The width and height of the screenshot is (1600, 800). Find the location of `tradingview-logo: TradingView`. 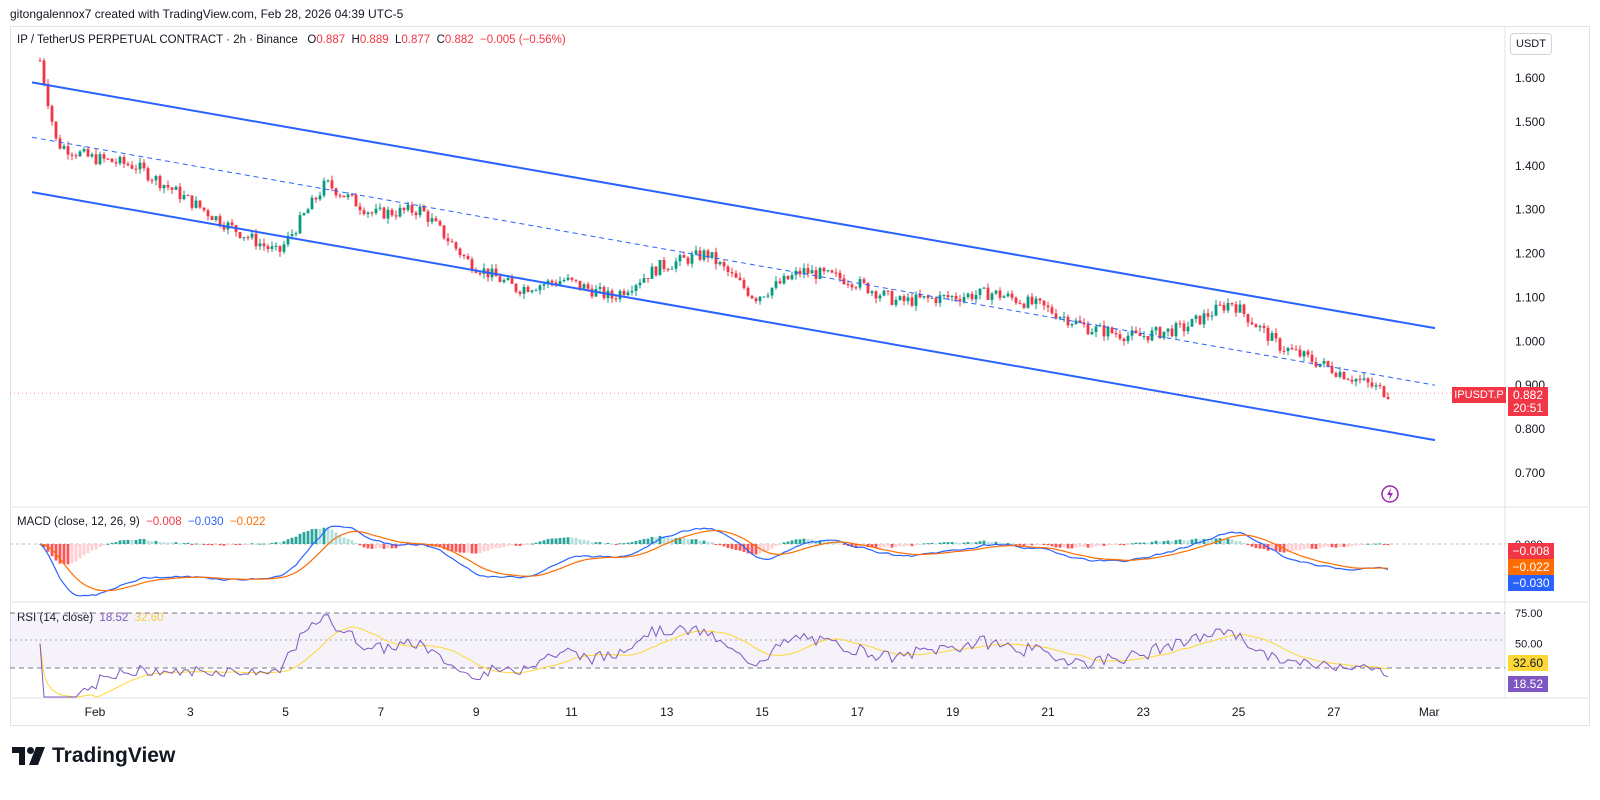

tradingview-logo: TradingView is located at coordinates (93, 756).